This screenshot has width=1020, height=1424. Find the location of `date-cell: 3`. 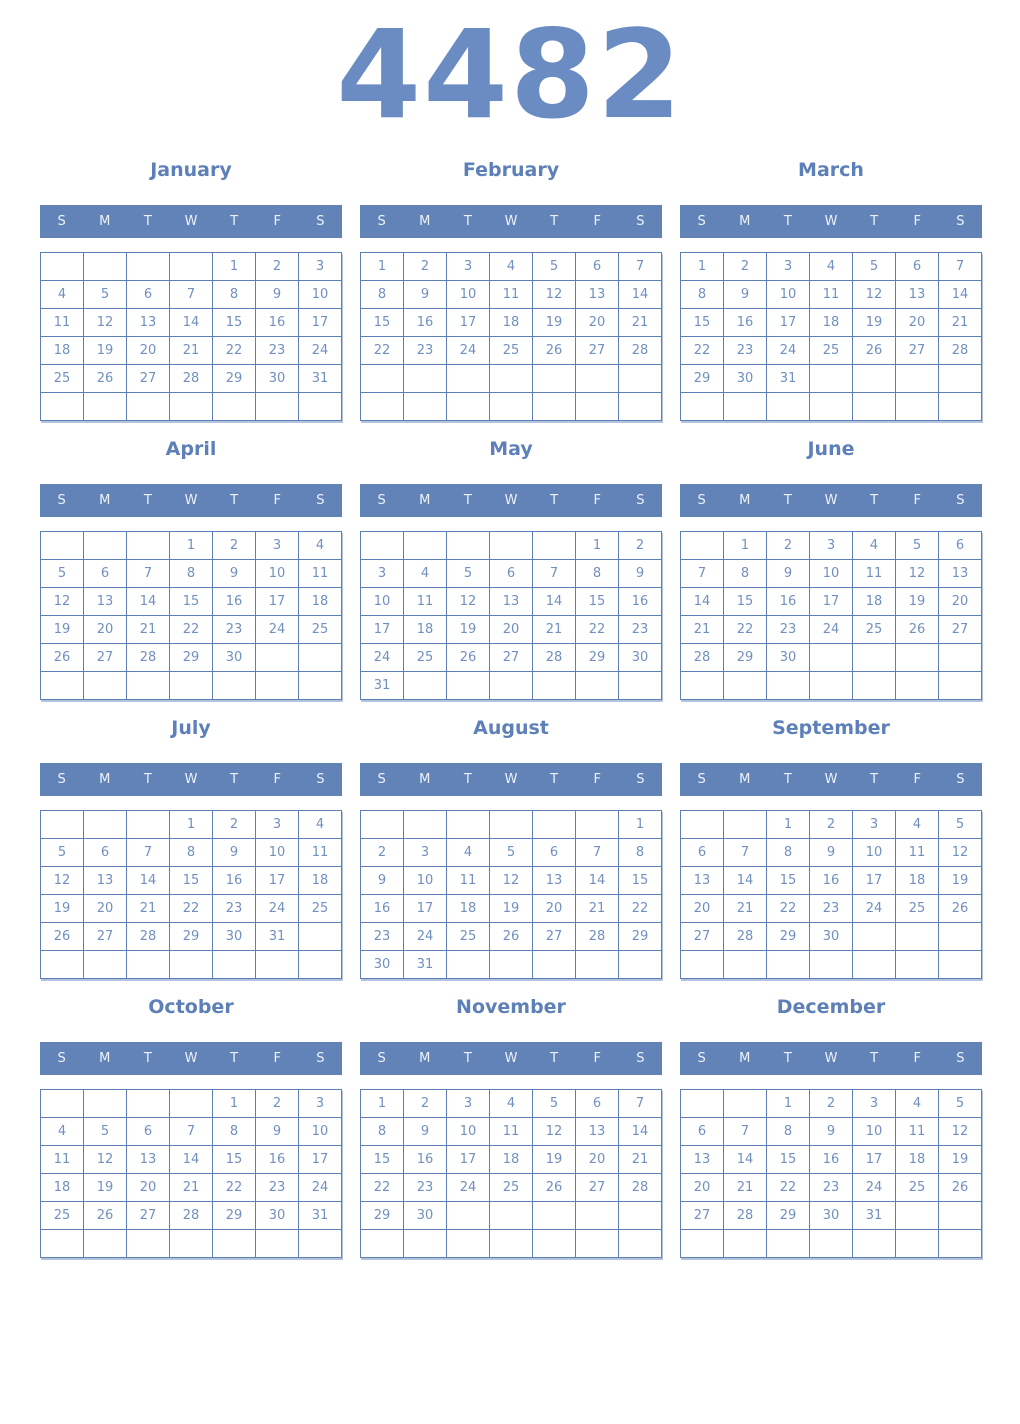

date-cell: 3 is located at coordinates (874, 1103).